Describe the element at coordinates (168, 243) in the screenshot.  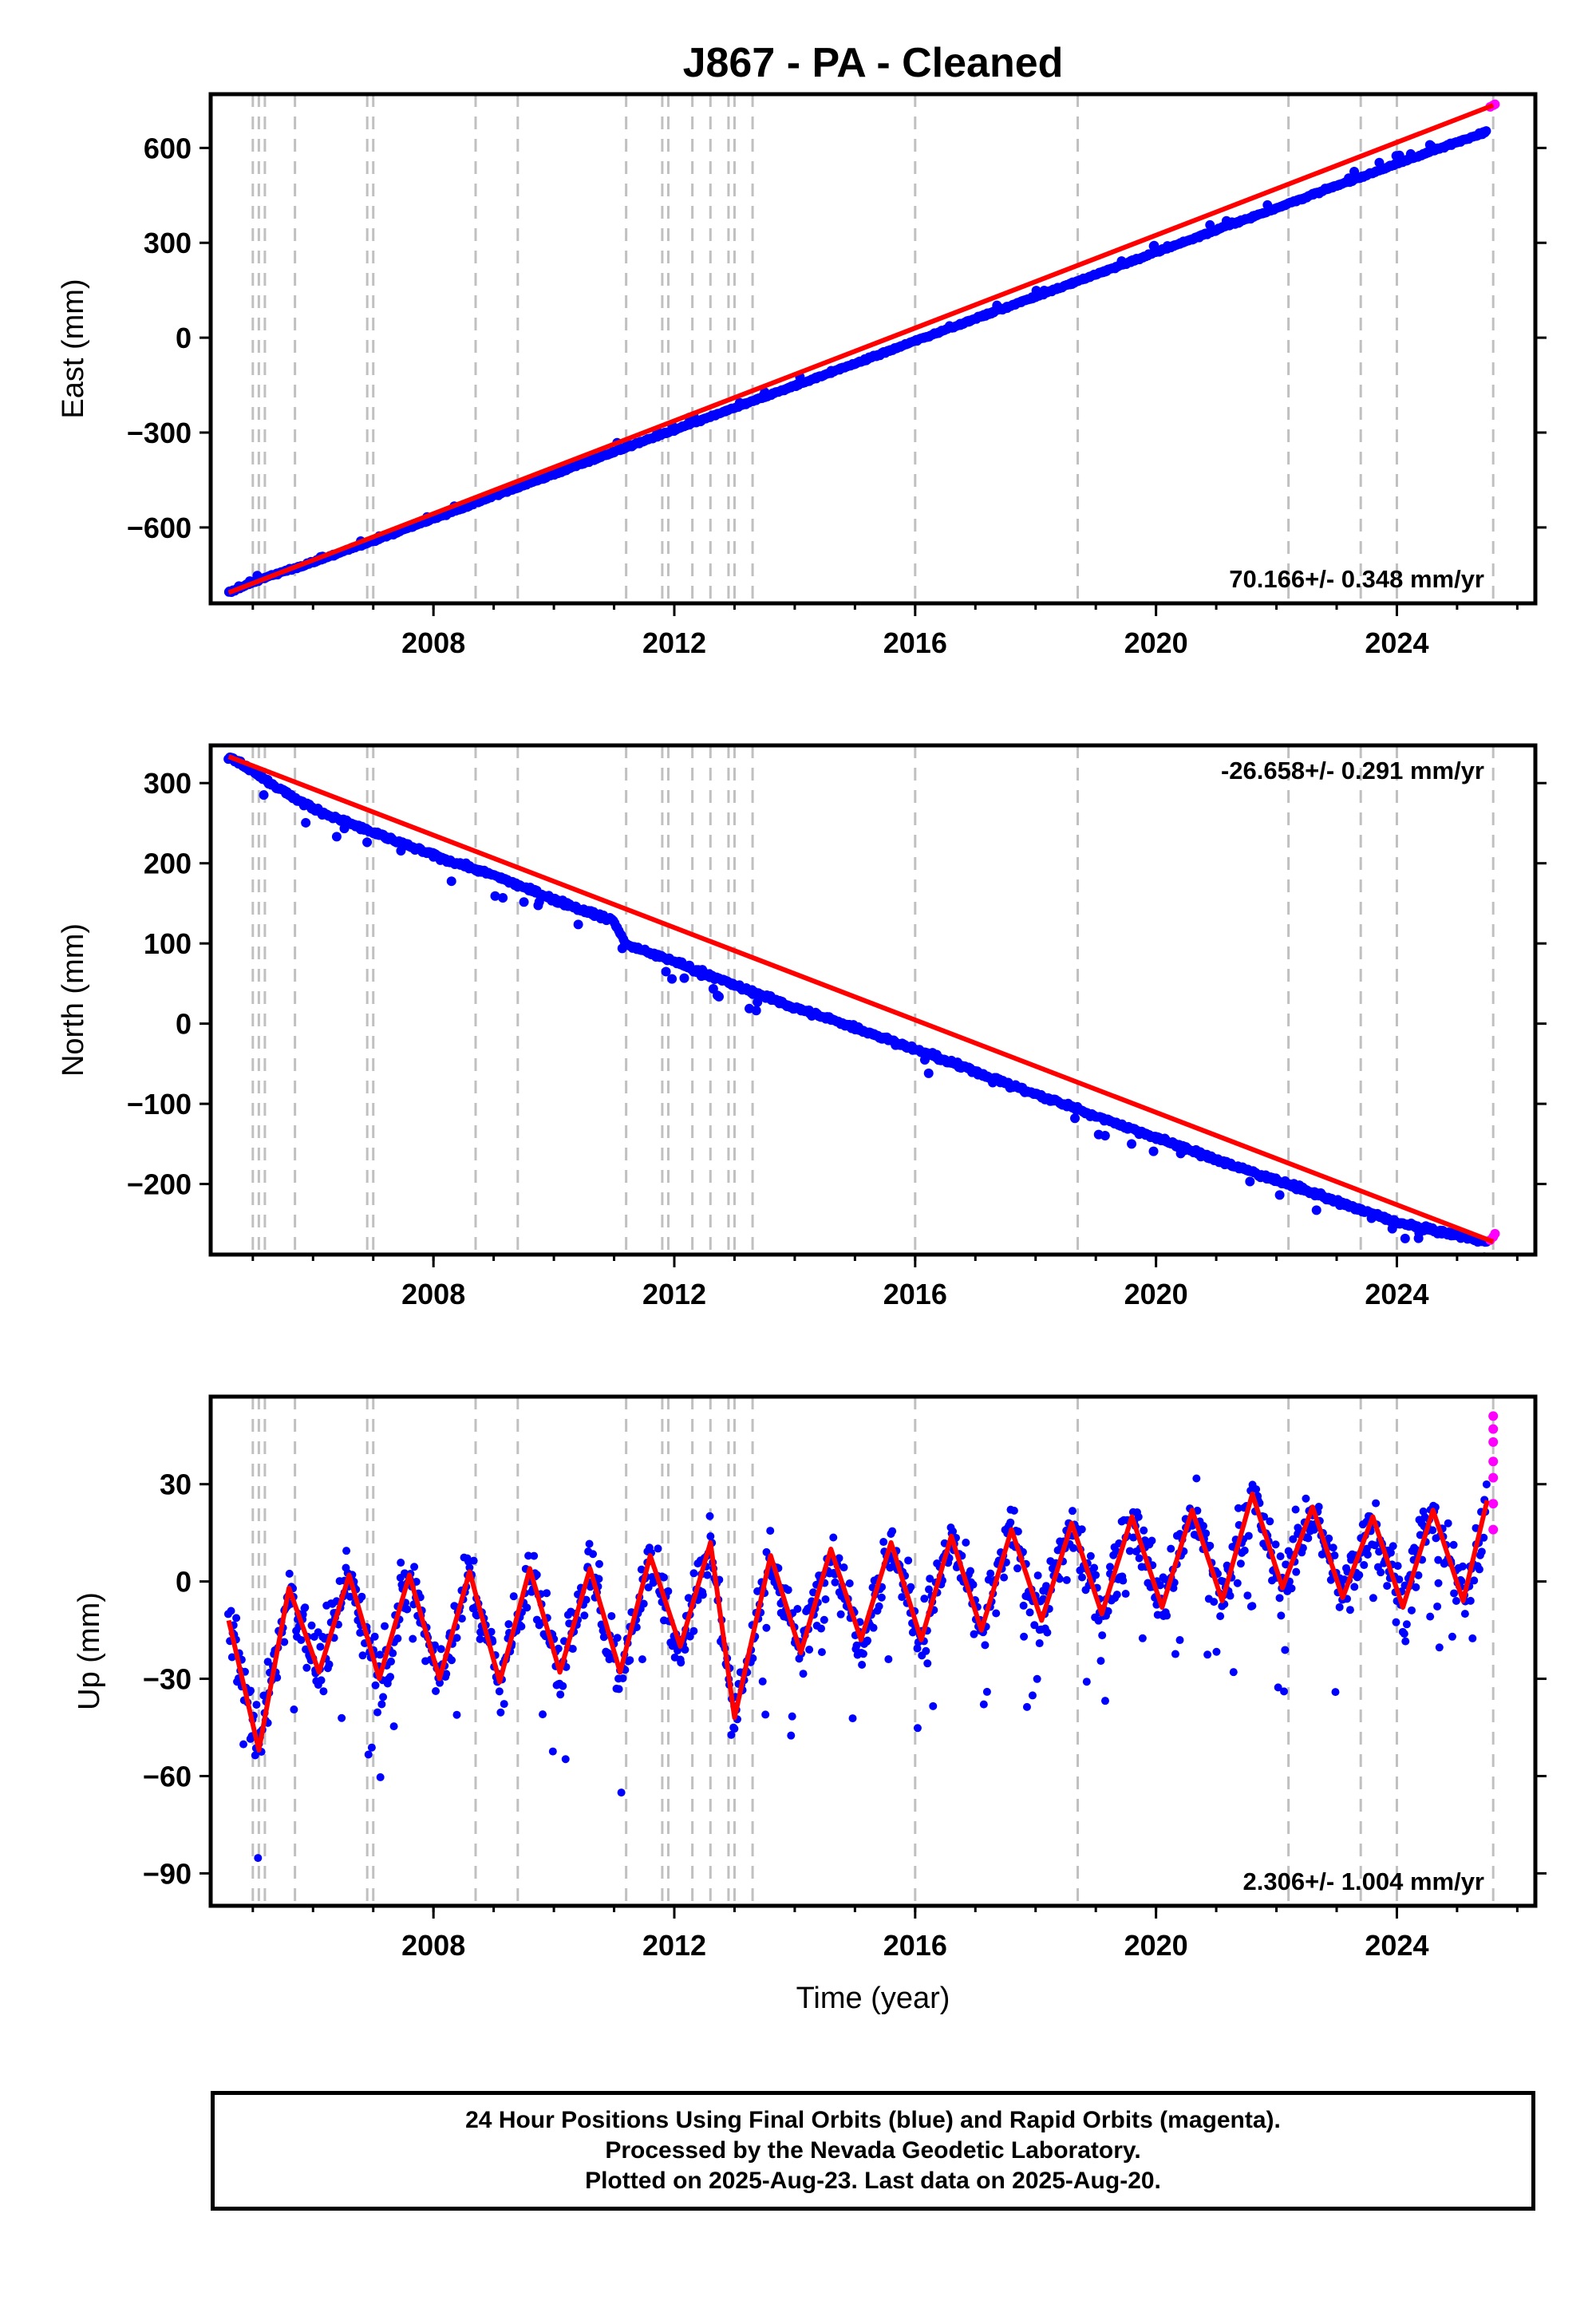
I see `y-tick-label: 300` at that location.